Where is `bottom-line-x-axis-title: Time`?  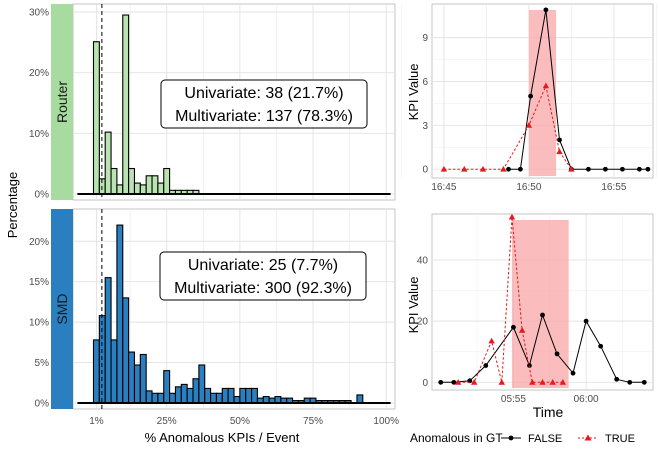
bottom-line-x-axis-title: Time is located at coordinates (548, 412).